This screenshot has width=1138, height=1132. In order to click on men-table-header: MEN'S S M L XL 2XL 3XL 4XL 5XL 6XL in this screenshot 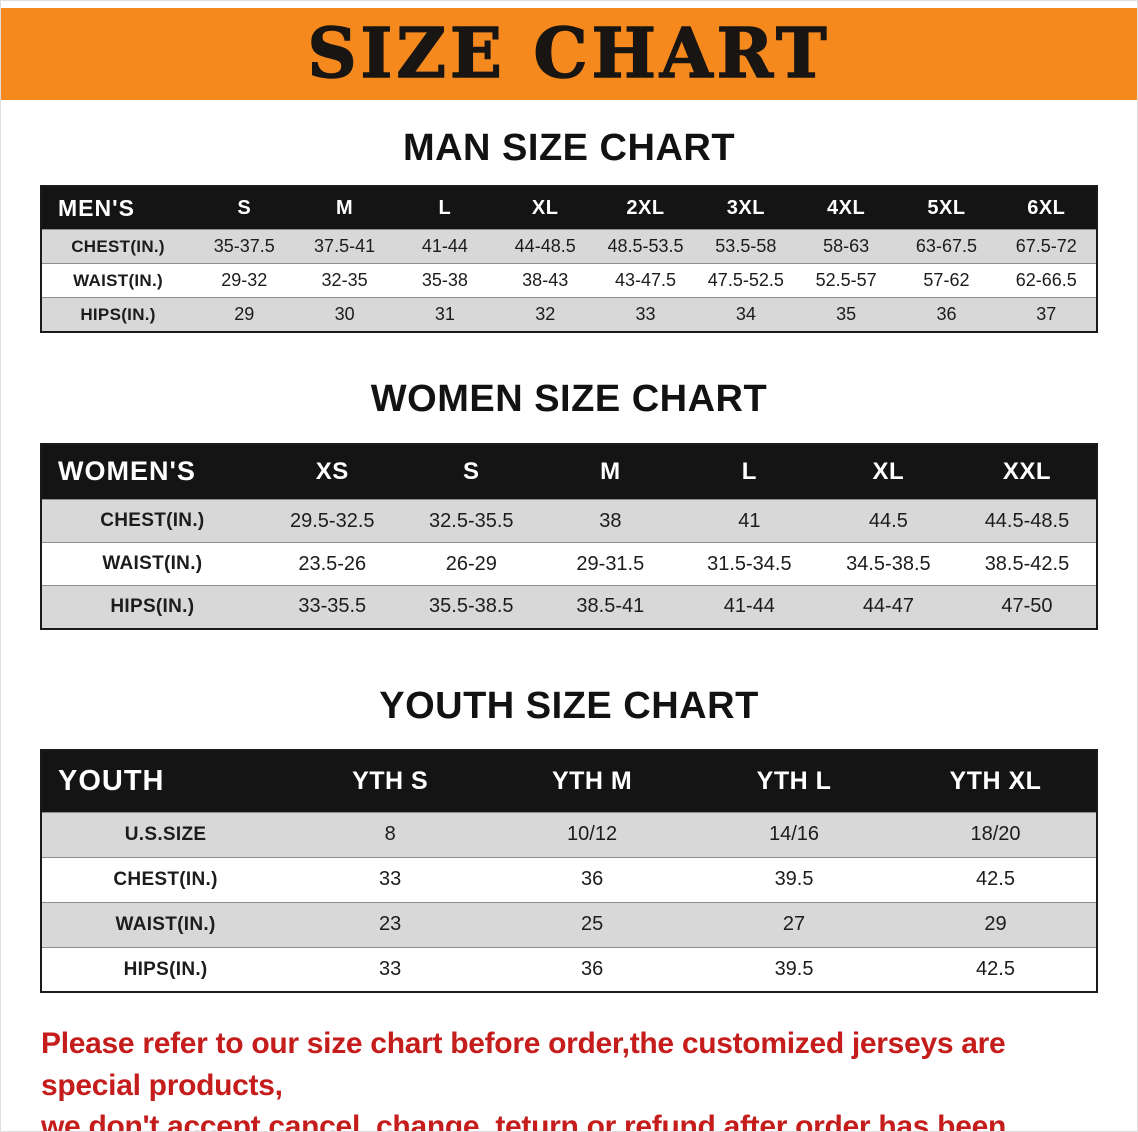, I will do `click(569, 207)`.